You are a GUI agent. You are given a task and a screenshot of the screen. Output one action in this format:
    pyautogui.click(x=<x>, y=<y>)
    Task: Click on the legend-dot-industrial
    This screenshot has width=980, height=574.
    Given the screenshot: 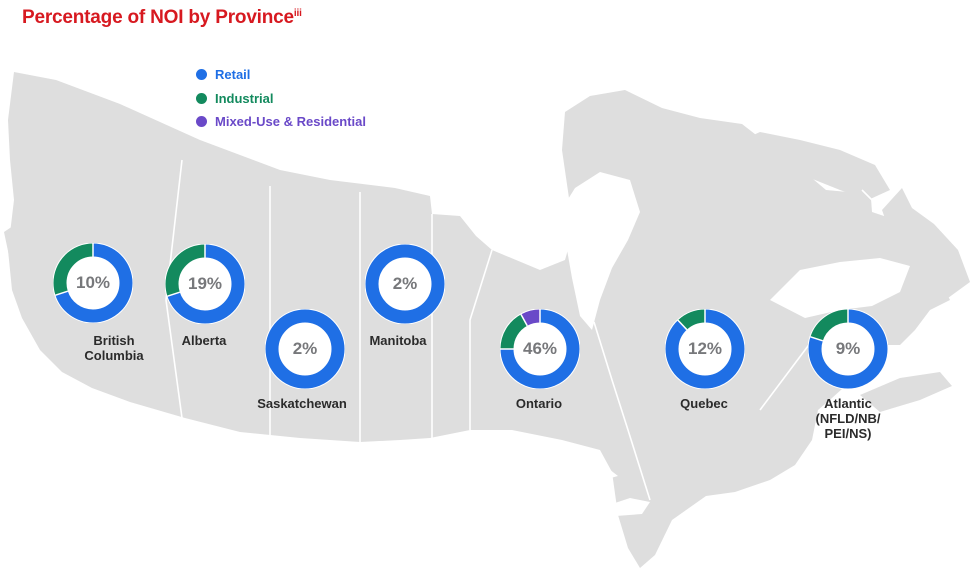 What is the action you would take?
    pyautogui.click(x=201, y=98)
    